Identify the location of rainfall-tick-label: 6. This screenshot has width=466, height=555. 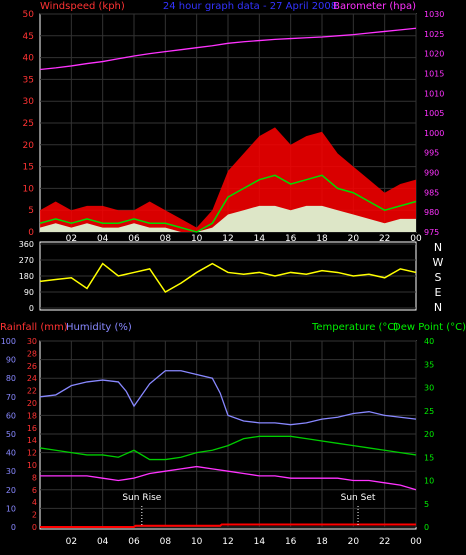
(34, 490).